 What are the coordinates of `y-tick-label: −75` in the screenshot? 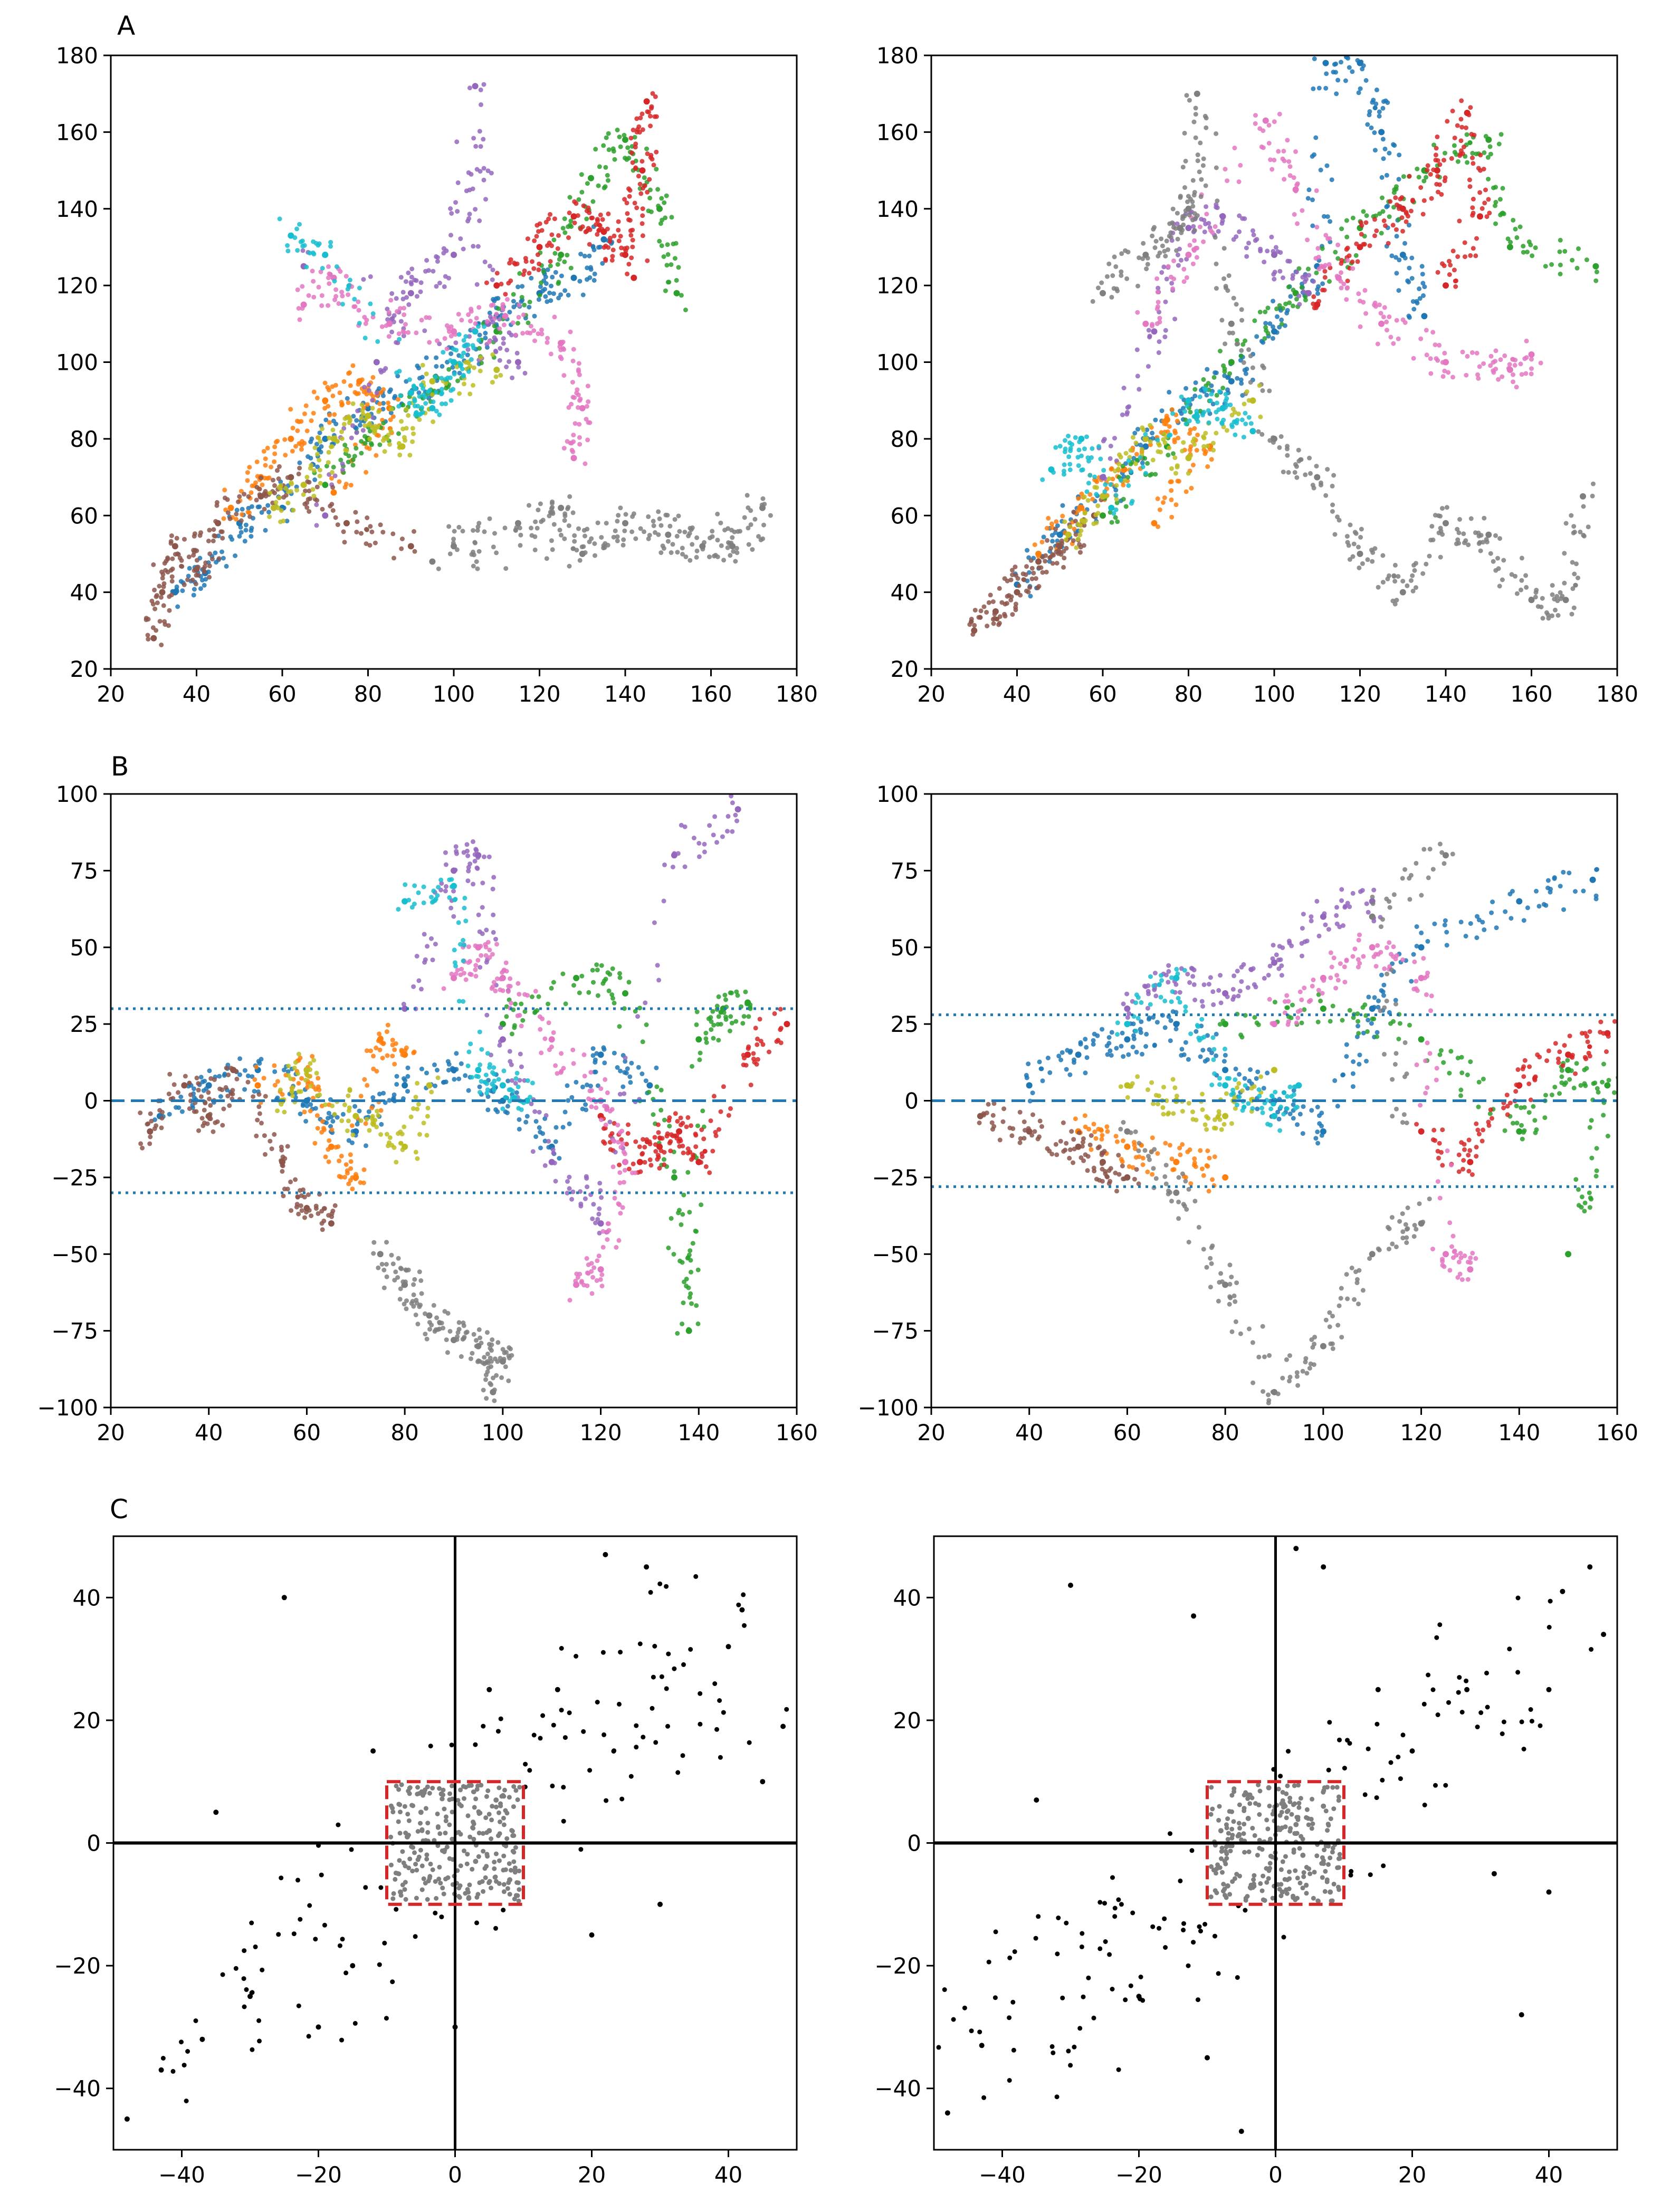 It's located at (75, 1331).